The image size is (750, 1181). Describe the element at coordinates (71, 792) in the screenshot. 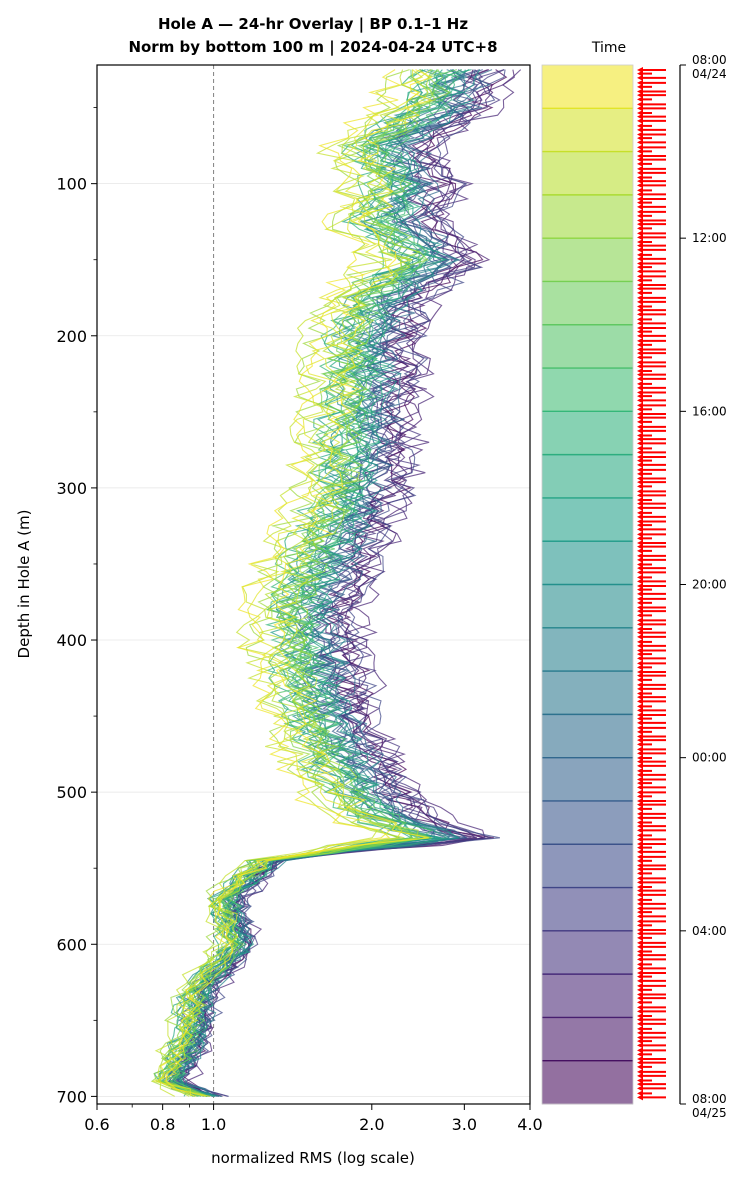

I see `y-tick-label: 500` at that location.